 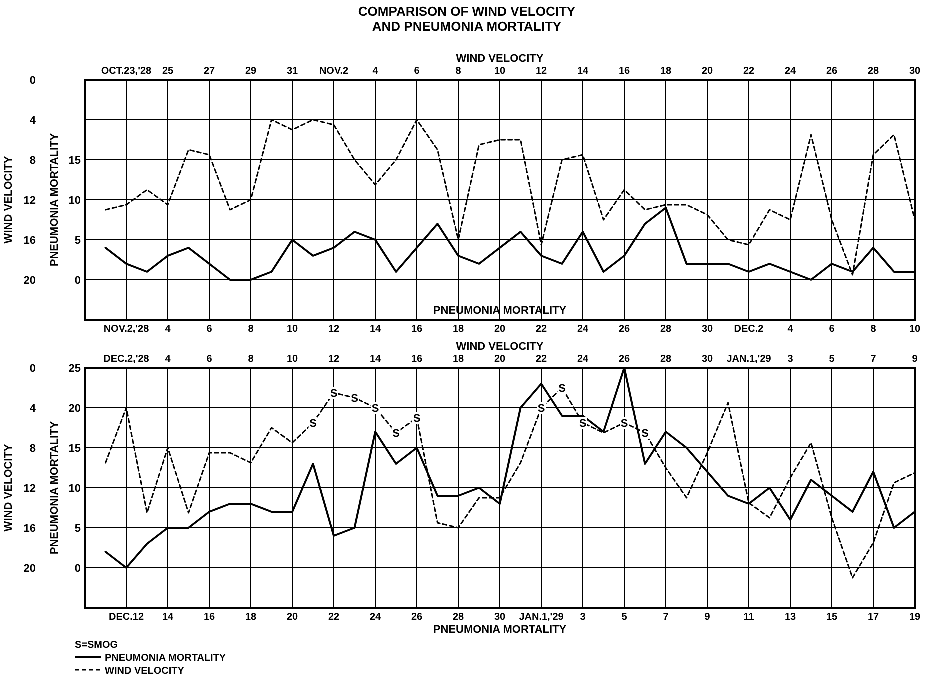 What do you see at coordinates (334, 71) in the screenshot?
I see `x-tick-label: NOV.2` at bounding box center [334, 71].